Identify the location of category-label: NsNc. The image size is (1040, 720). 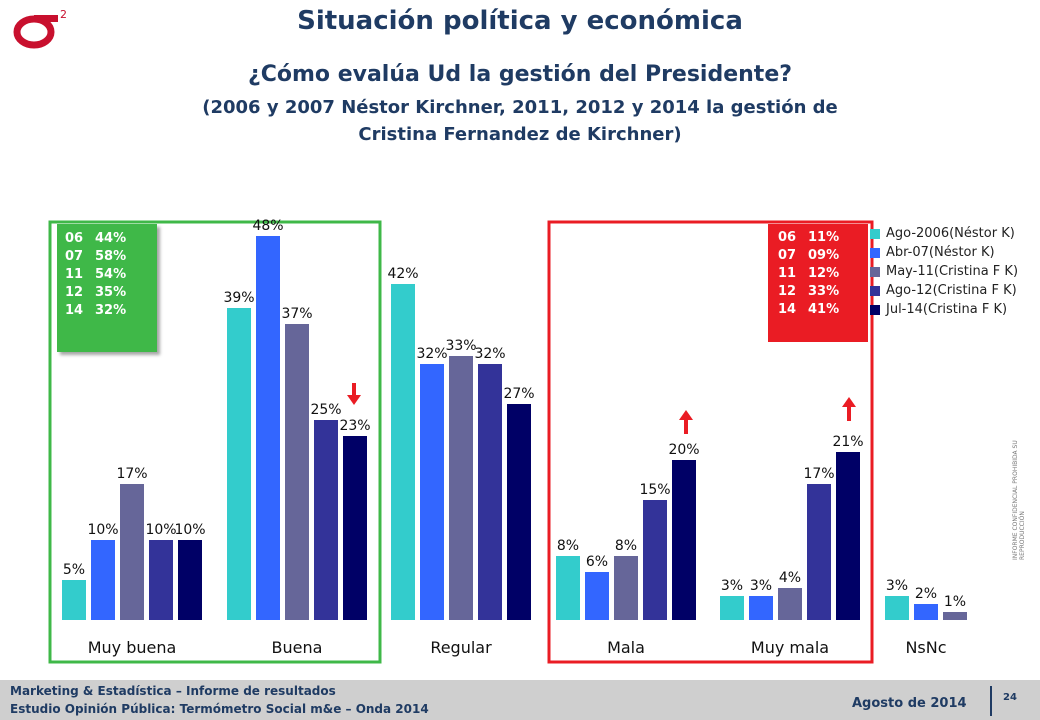
(925, 647).